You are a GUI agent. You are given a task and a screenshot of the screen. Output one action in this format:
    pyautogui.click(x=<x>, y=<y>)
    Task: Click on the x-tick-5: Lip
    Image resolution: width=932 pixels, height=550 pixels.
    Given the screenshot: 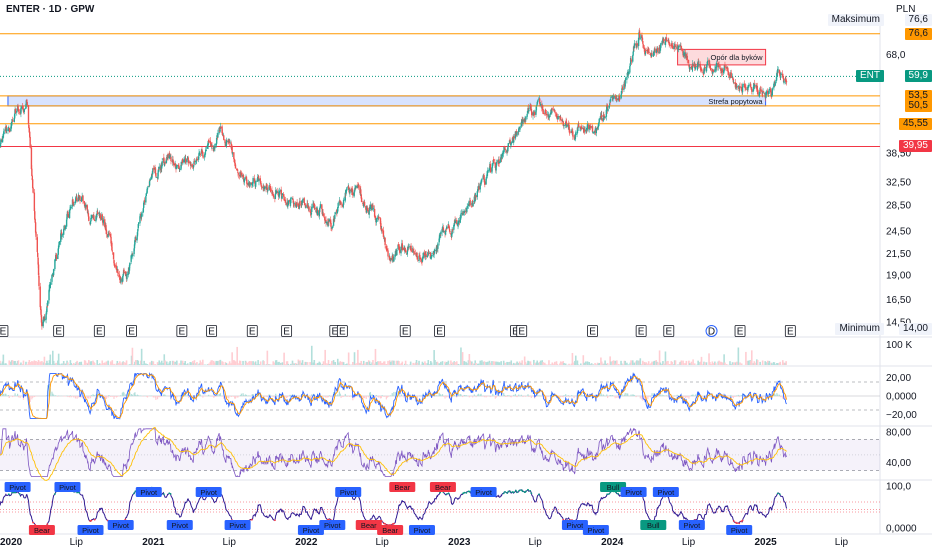 What is the action you would take?
    pyautogui.click(x=382, y=542)
    